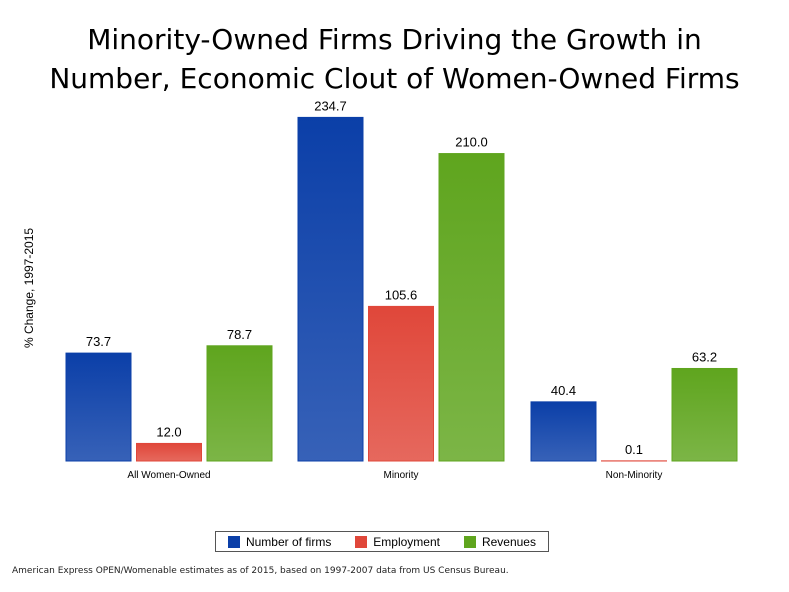 Image resolution: width=789 pixels, height=592 pixels. Describe the element at coordinates (471, 142) in the screenshot. I see `data-label-revenues-minority: 210.0` at that location.